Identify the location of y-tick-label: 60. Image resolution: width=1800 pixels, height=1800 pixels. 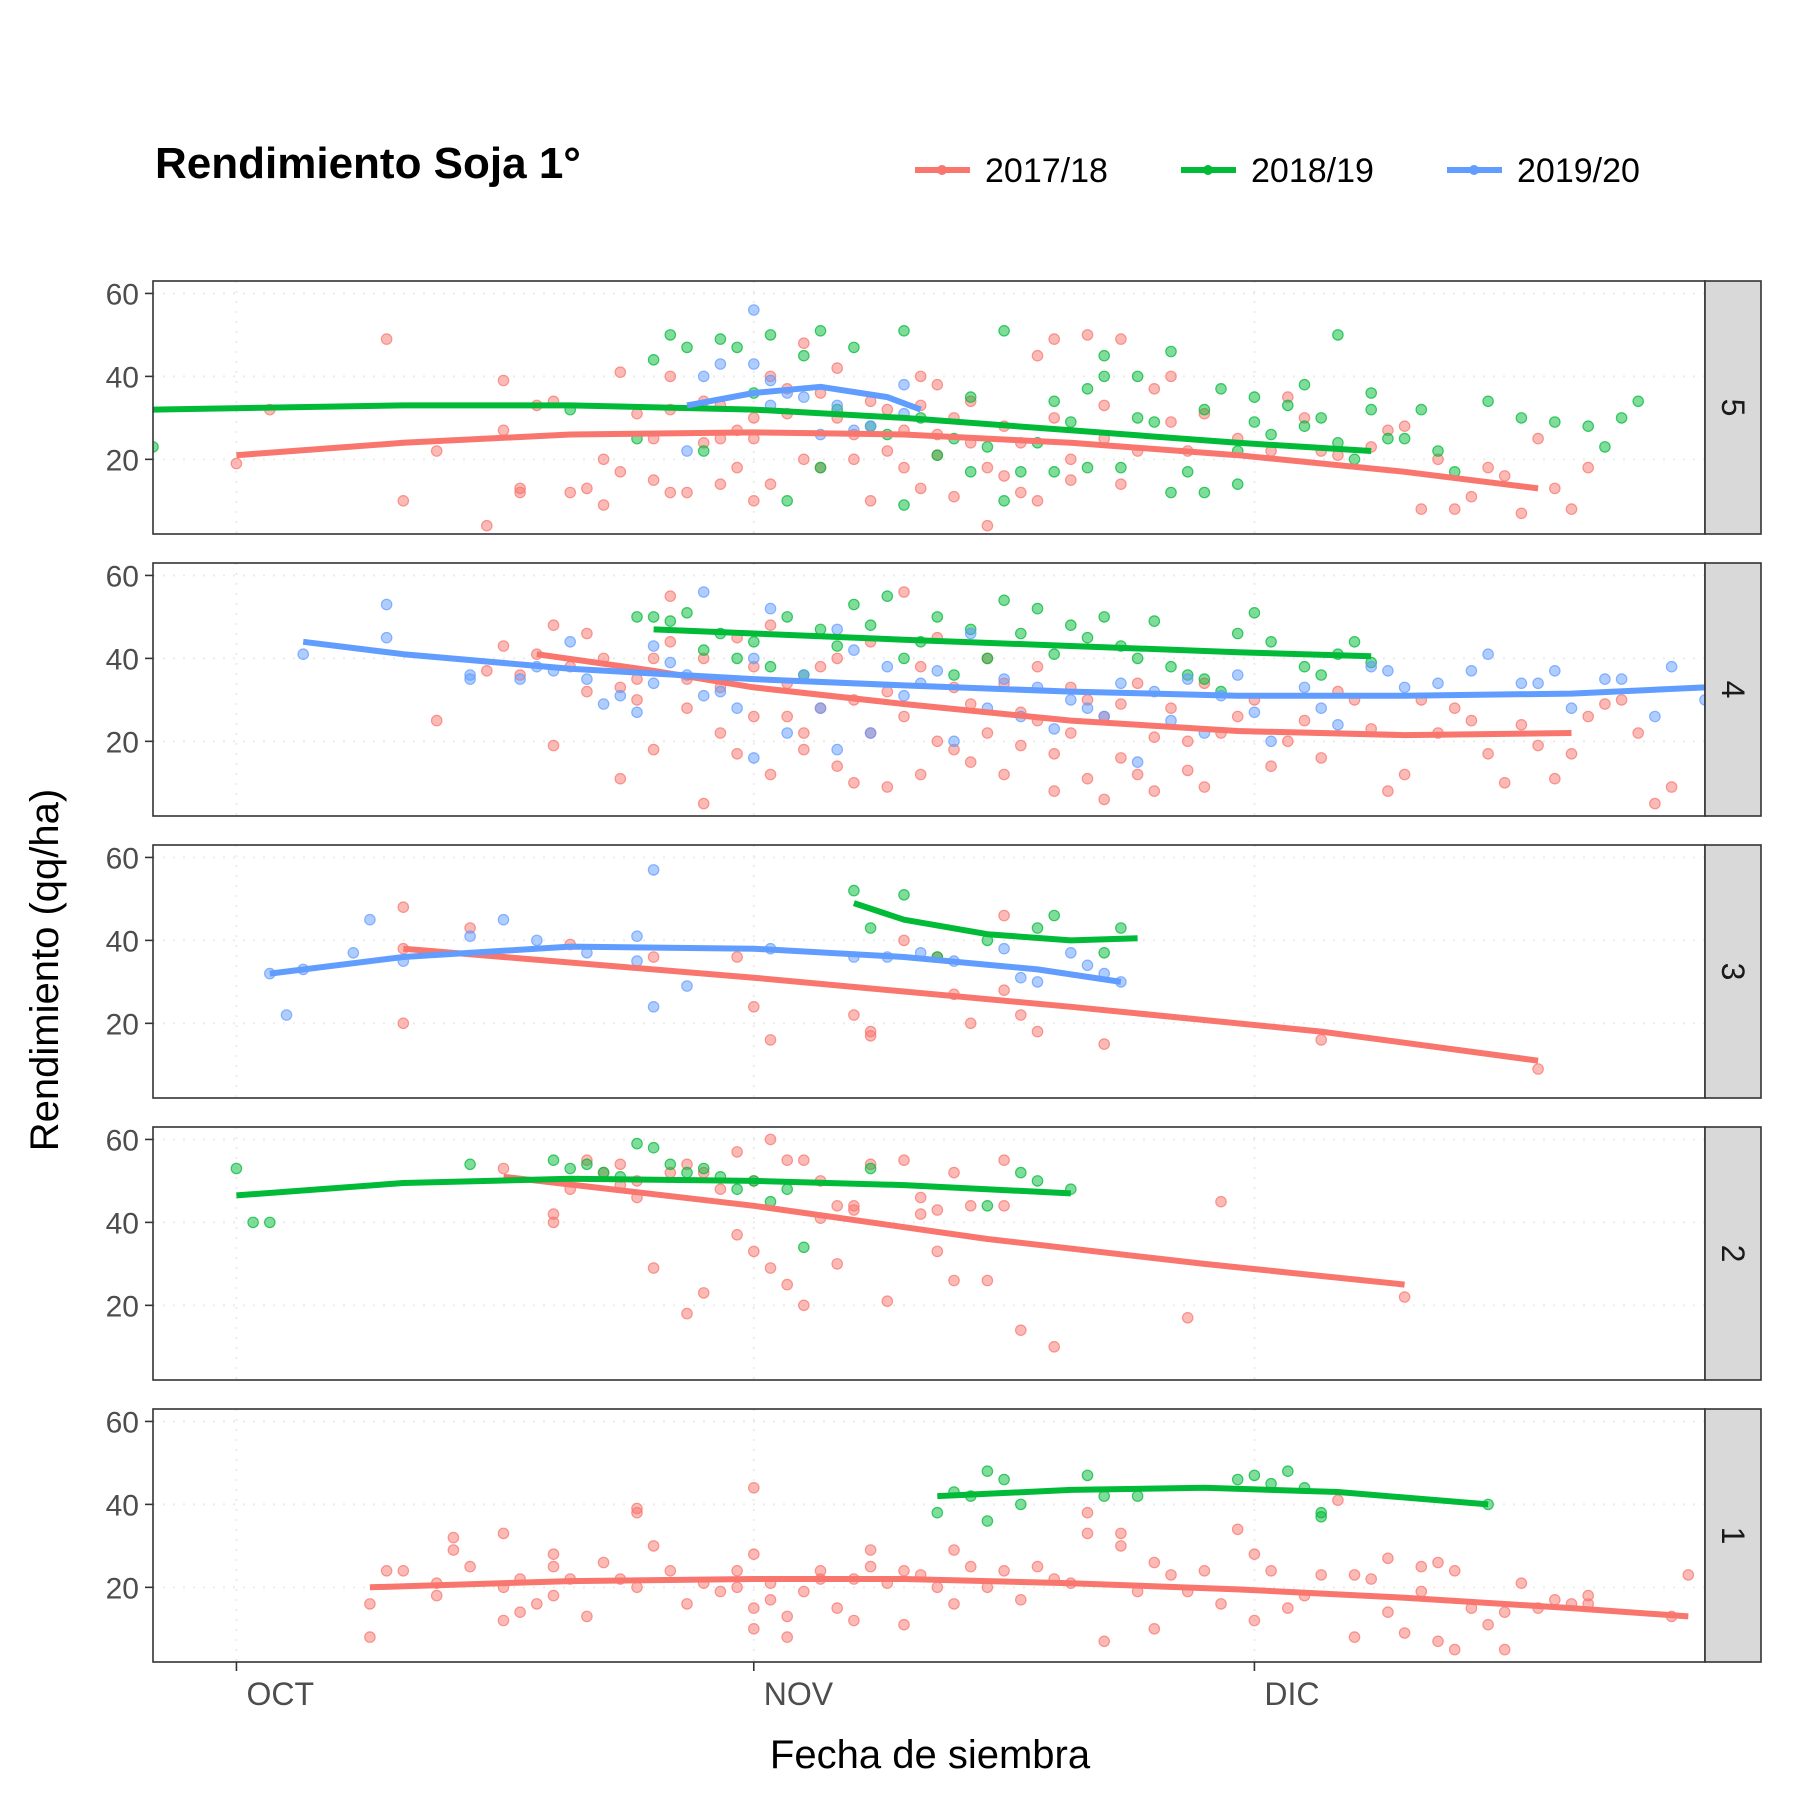
(122, 858).